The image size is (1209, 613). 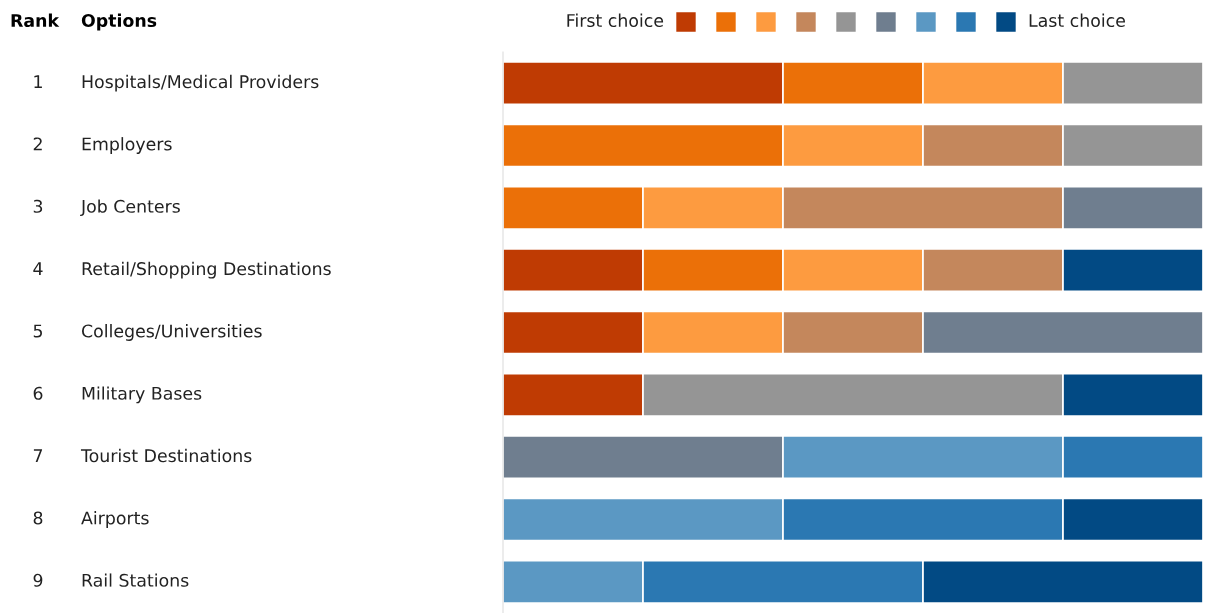 I want to click on y-tick-label: Military Bases, so click(x=142, y=395).